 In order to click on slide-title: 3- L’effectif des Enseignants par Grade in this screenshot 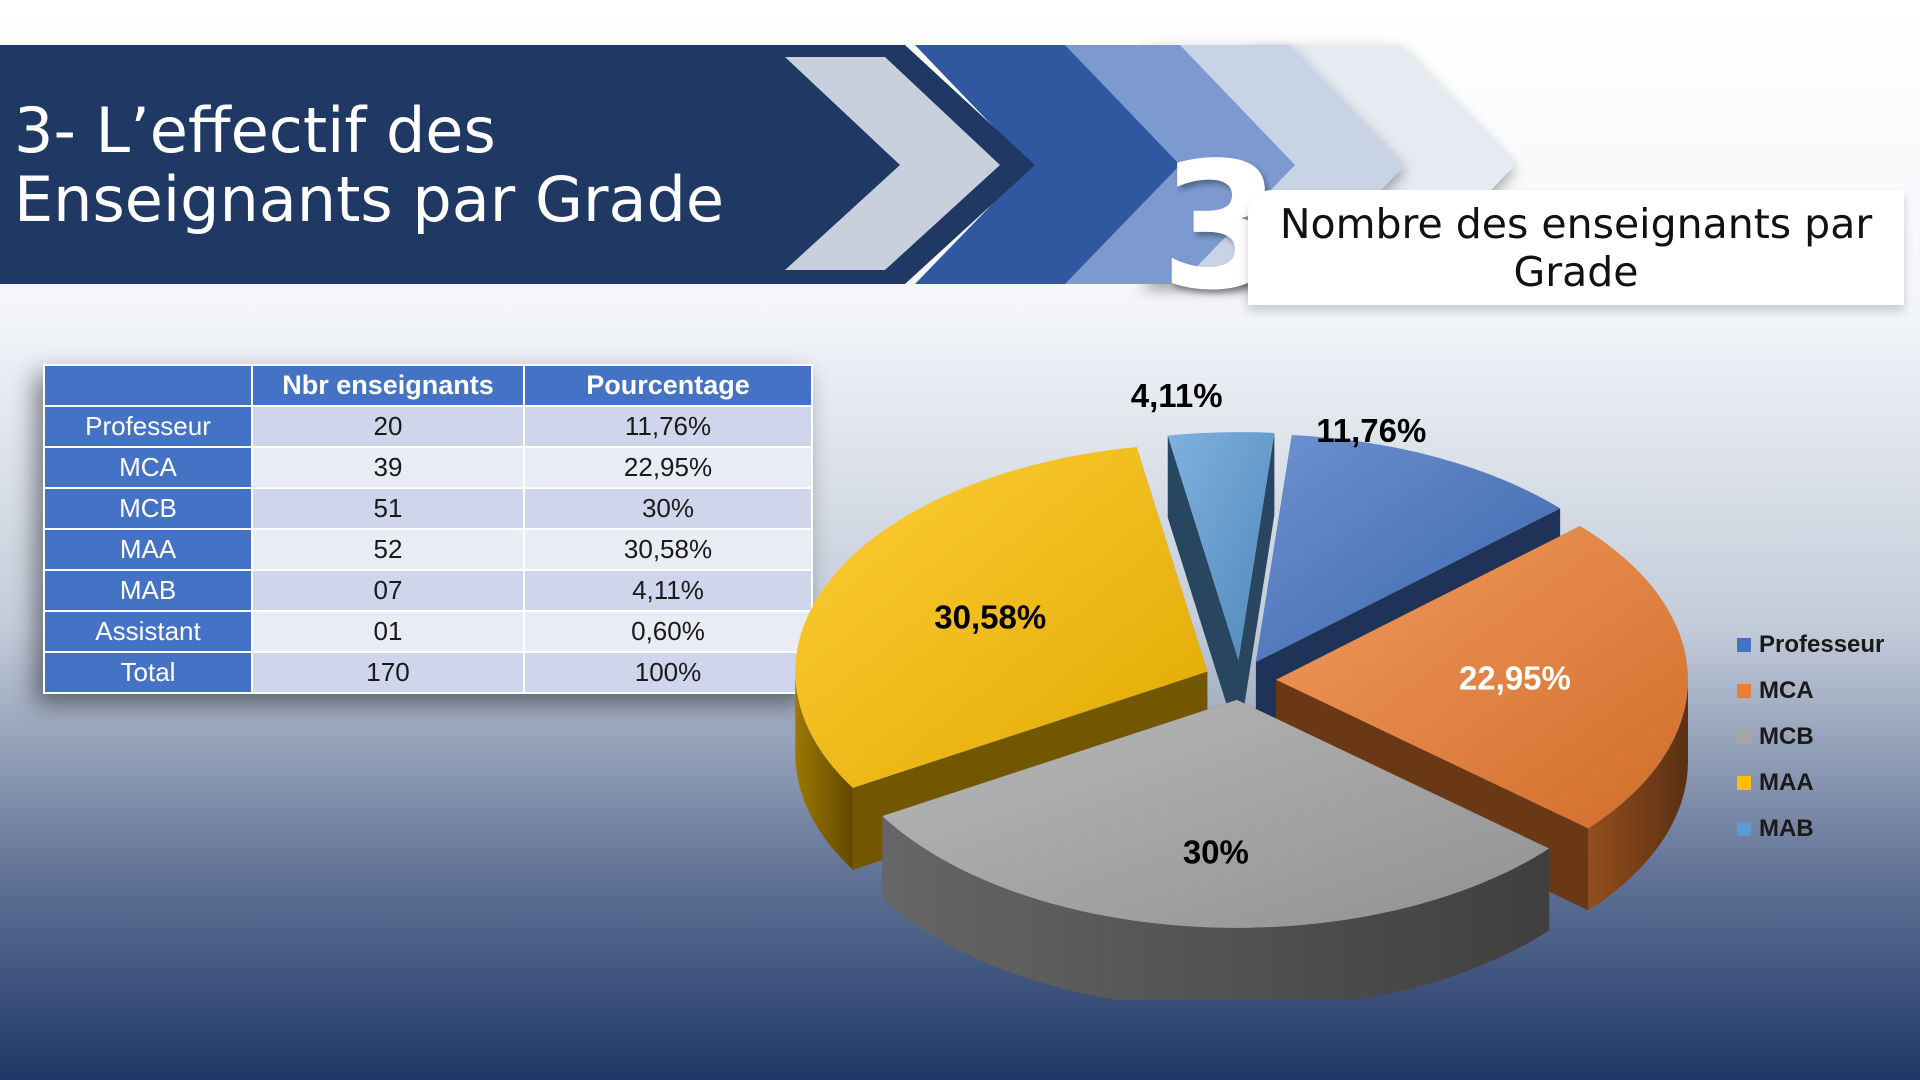, I will do `click(369, 165)`.